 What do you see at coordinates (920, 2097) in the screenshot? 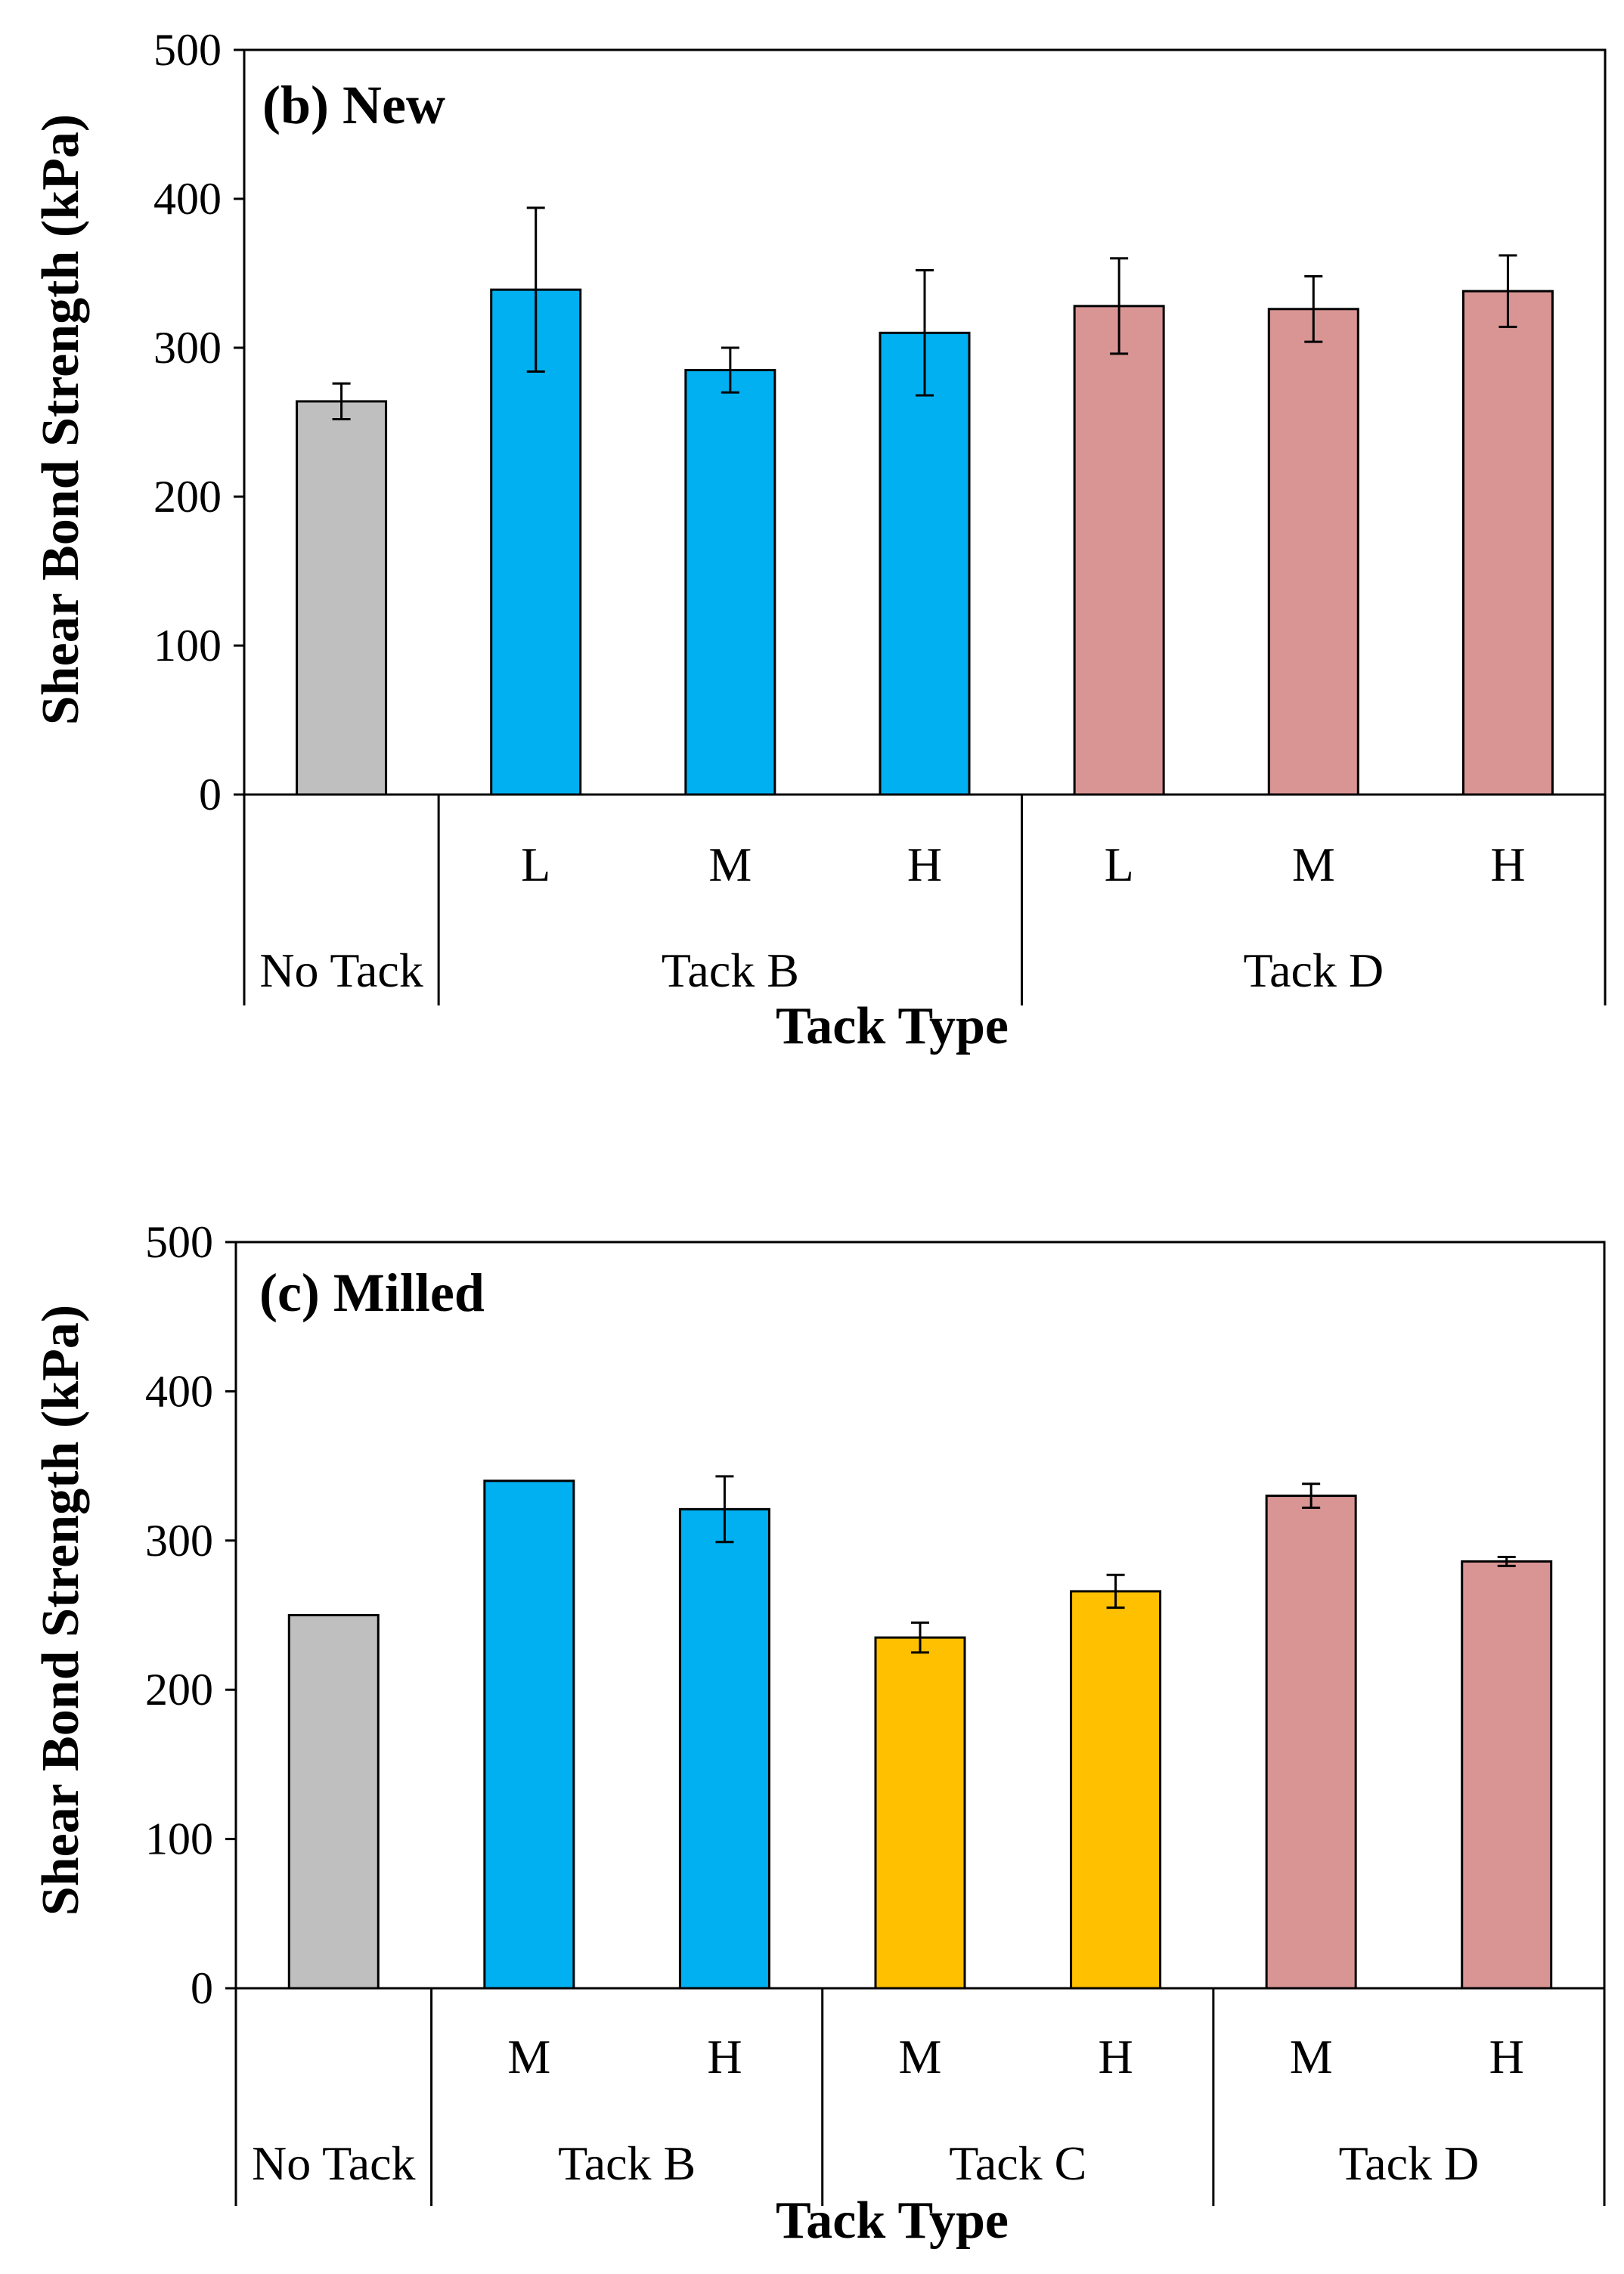
I see `x-axis-groups: No Tack Tack B Tack C Tack D` at bounding box center [920, 2097].